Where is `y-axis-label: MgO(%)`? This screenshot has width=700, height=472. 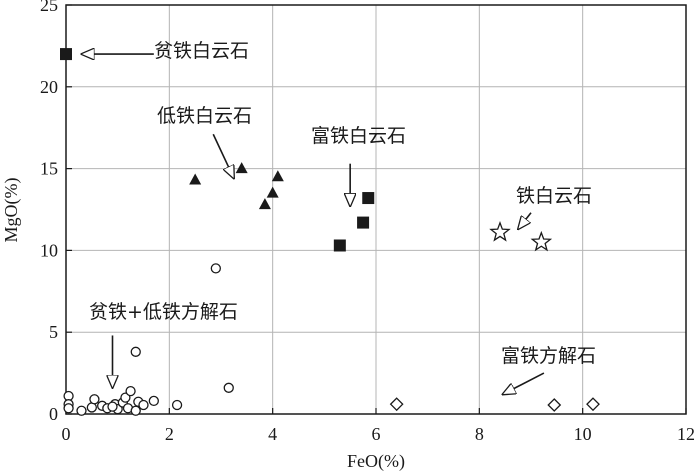 y-axis-label: MgO(%) is located at coordinates (11, 210).